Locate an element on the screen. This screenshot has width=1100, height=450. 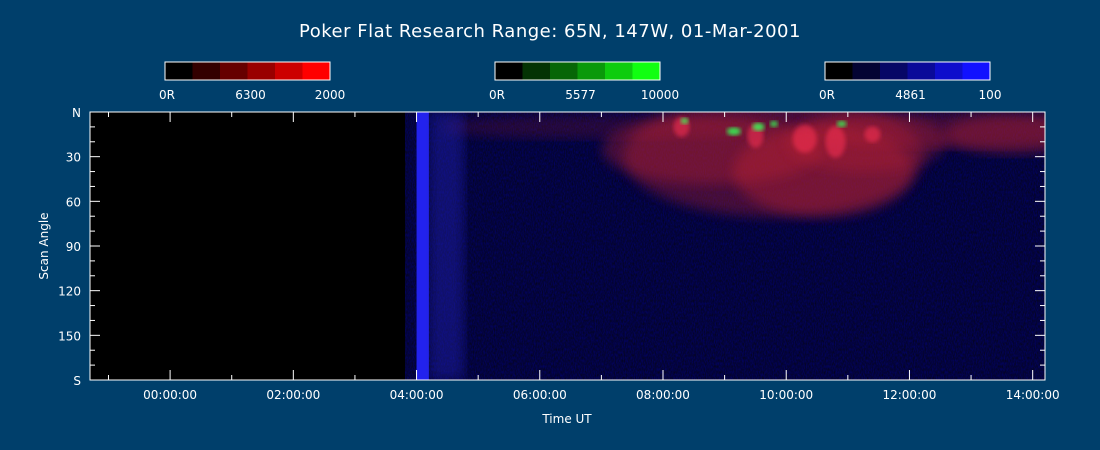
x-tick-label: 02:00:00 is located at coordinates (293, 395).